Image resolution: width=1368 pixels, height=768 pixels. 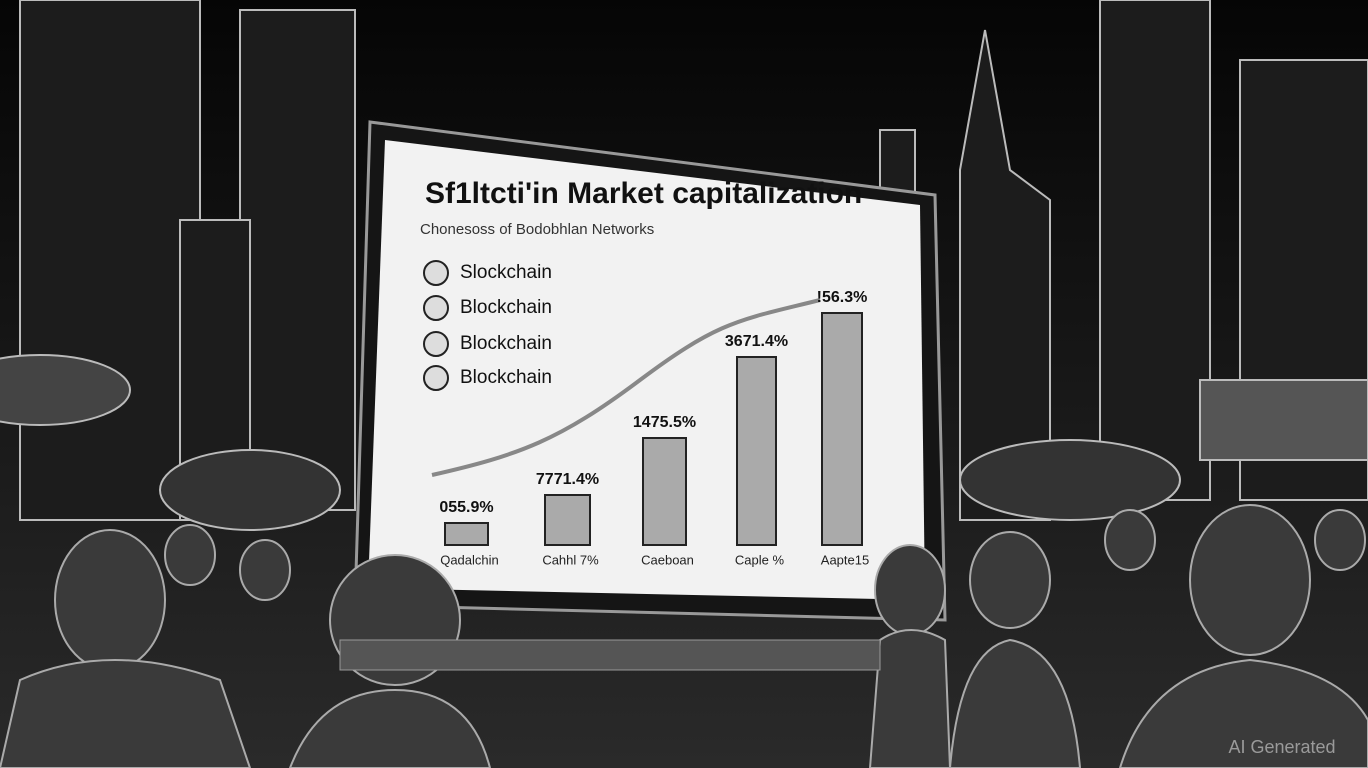 I want to click on watermark: AI Generated, so click(x=1281, y=747).